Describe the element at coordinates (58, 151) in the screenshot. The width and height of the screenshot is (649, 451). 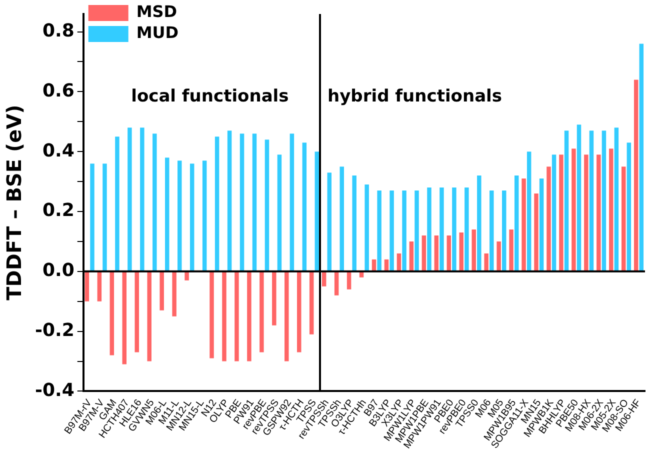
I see `y-tick-label: 0.4` at that location.